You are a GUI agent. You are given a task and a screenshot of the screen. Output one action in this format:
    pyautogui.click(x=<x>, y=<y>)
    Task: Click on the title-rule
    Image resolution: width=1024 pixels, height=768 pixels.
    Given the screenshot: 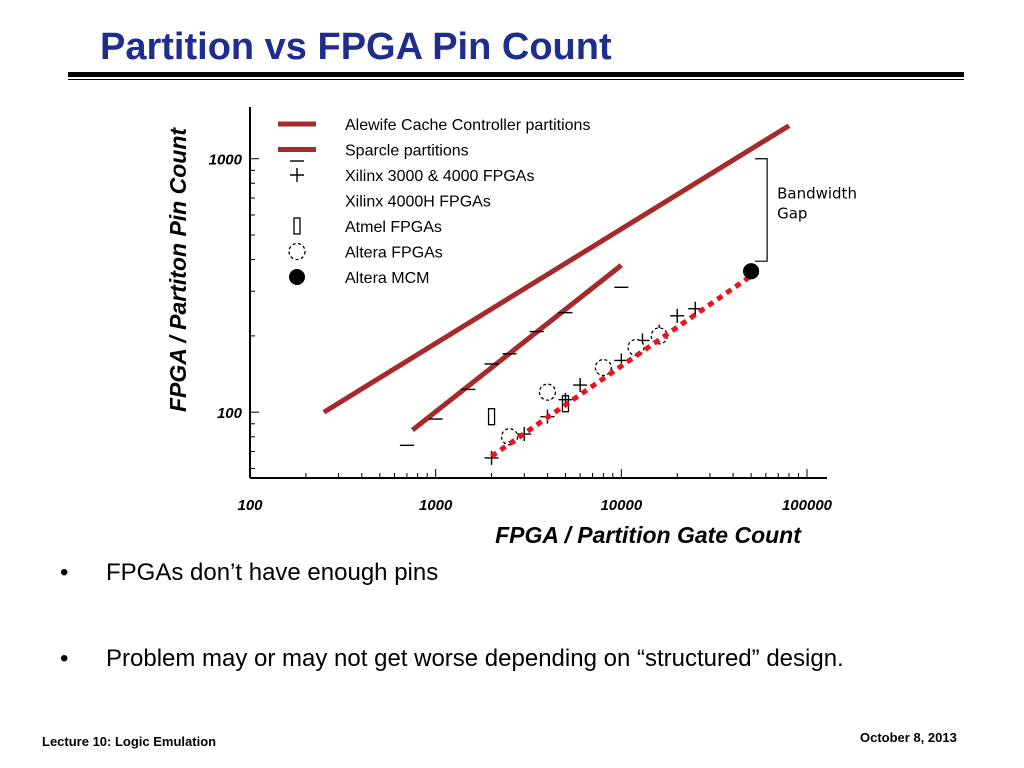 What is the action you would take?
    pyautogui.click(x=516, y=74)
    